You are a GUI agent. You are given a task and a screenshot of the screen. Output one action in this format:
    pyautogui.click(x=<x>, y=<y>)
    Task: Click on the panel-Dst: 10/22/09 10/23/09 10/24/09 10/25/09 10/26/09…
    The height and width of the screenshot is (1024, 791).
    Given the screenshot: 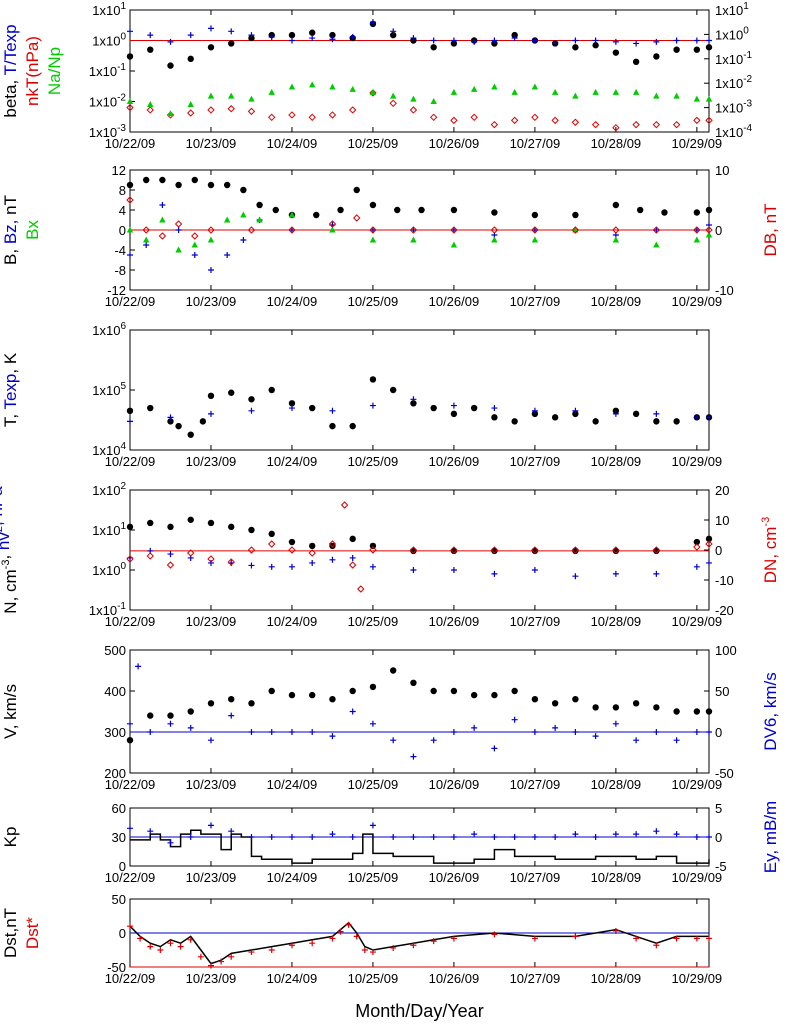 What is the action you would take?
    pyautogui.click(x=361, y=939)
    